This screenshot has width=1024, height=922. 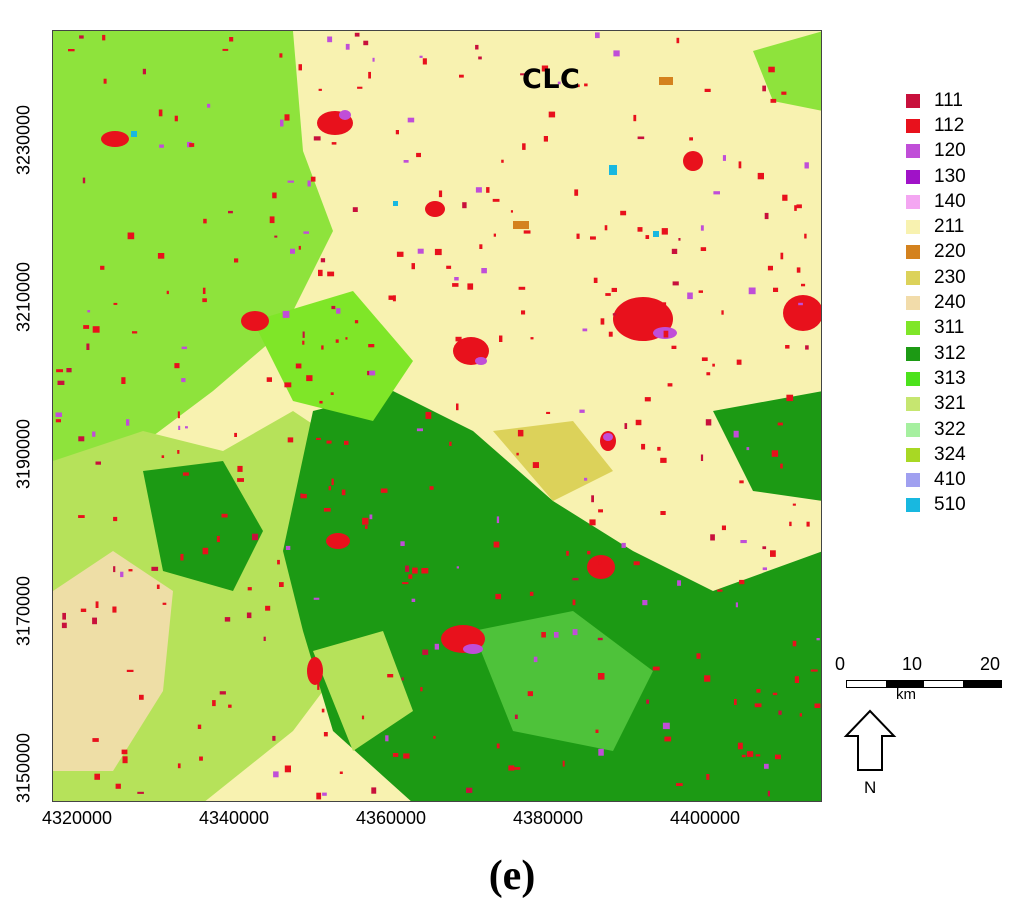 I want to click on legend-label: 230, so click(x=950, y=277).